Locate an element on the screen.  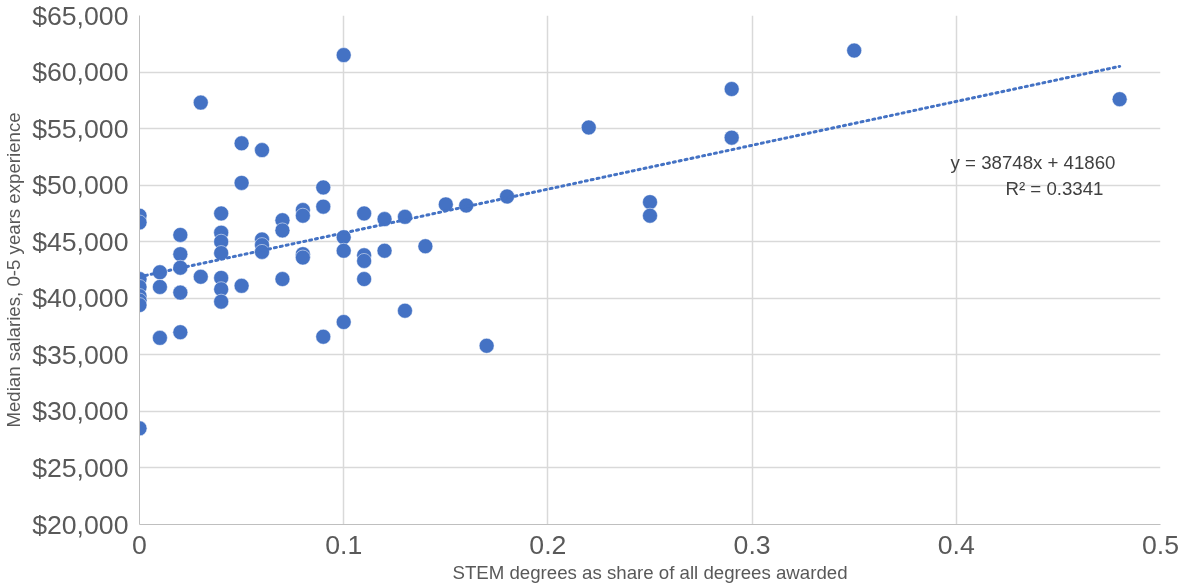
x-tick-label: 0.4 is located at coordinates (956, 544).